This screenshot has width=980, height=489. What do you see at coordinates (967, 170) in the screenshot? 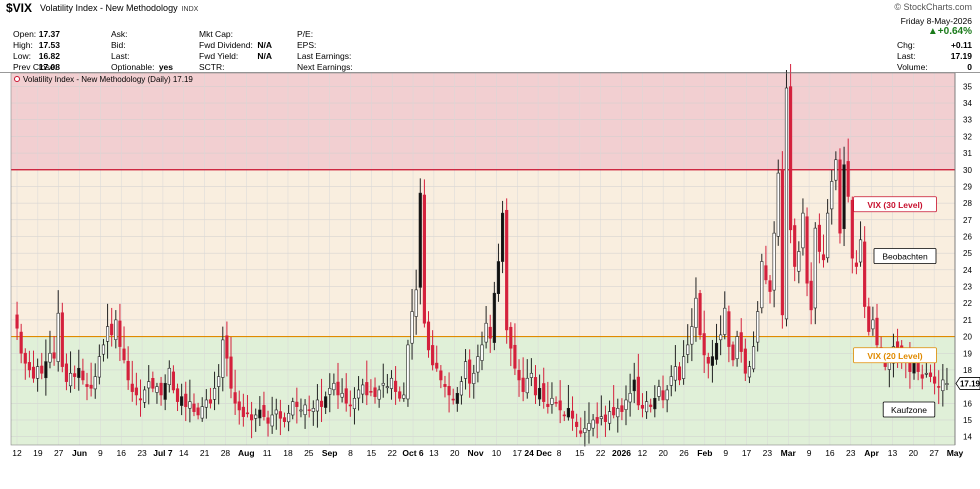
I see `y-tick-label: 30` at bounding box center [967, 170].